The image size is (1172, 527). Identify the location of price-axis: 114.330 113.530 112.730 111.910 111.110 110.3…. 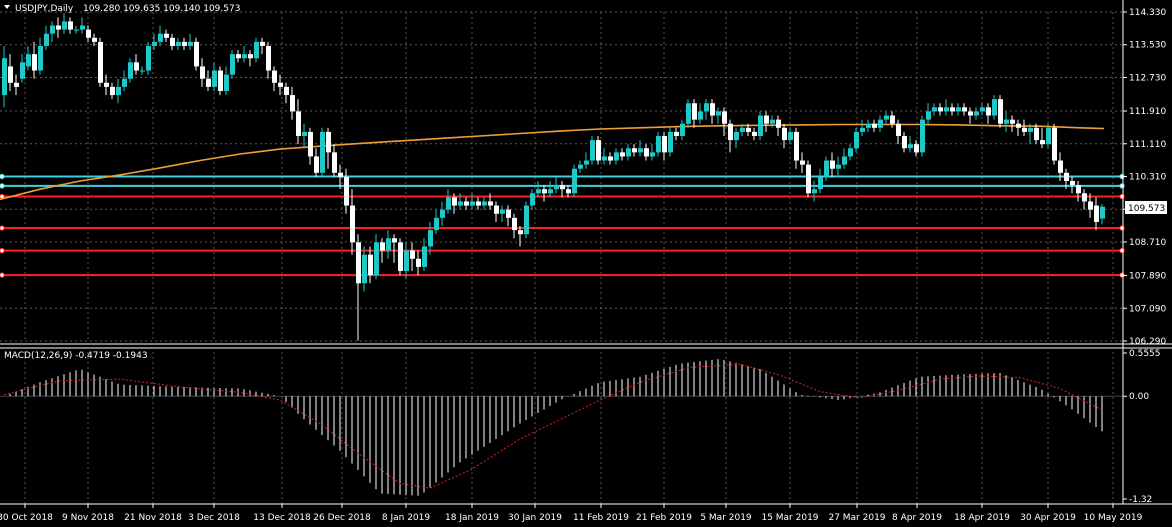
(1144, 177).